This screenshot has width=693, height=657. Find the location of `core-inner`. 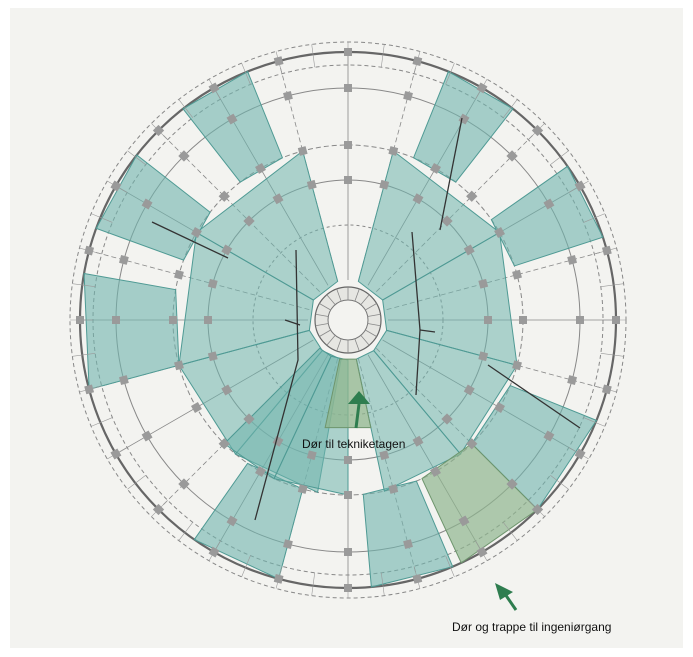

core-inner is located at coordinates (348, 320).